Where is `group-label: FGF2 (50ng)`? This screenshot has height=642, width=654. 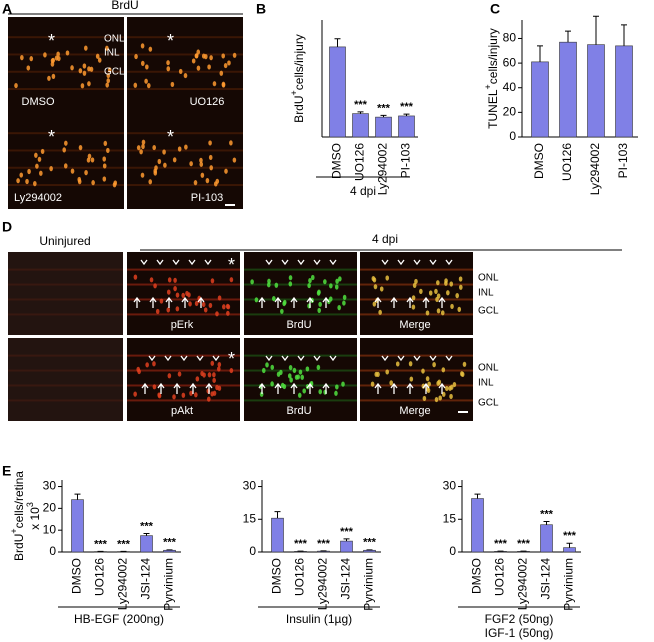 group-label: FGF2 (50ng) is located at coordinates (519, 619).